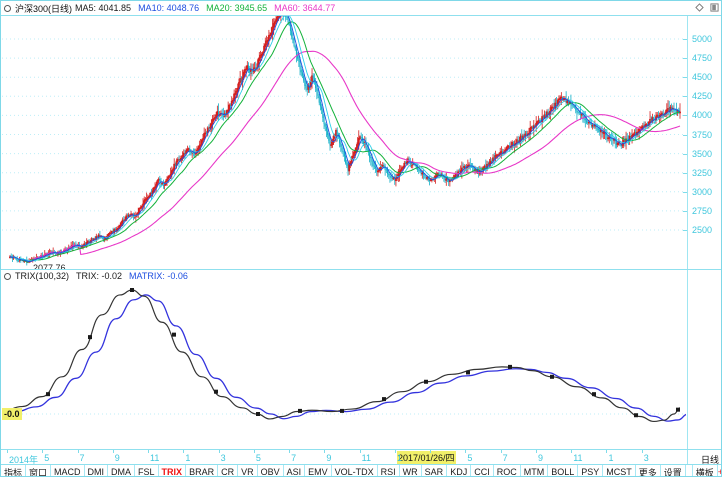 The image size is (722, 477). Describe the element at coordinates (410, 470) in the screenshot. I see `toolbar-item-wr: WR` at that location.